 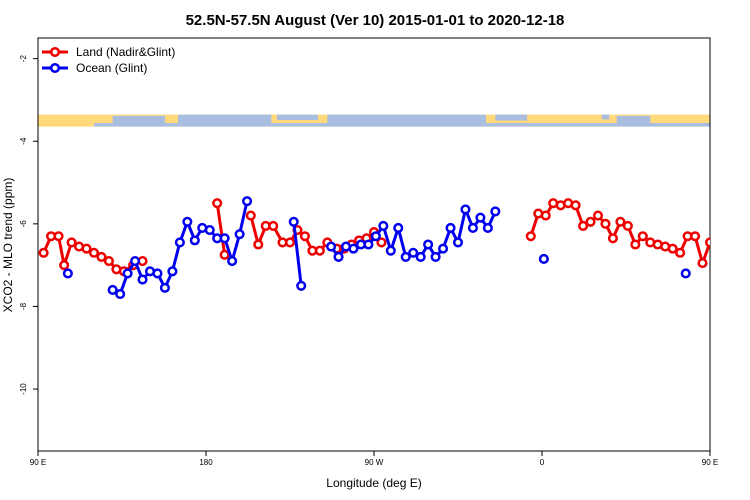 I want to click on series-land, so click(x=394, y=237).